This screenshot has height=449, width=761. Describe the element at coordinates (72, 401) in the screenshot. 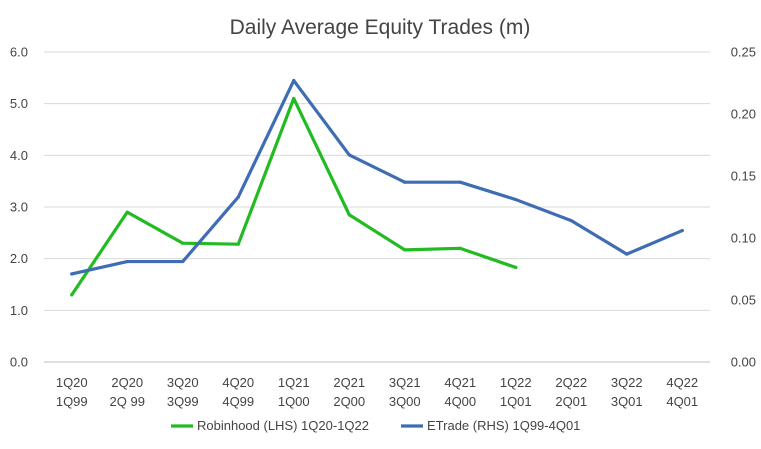

I see `x-tick-label-secondary: 1Q99` at that location.